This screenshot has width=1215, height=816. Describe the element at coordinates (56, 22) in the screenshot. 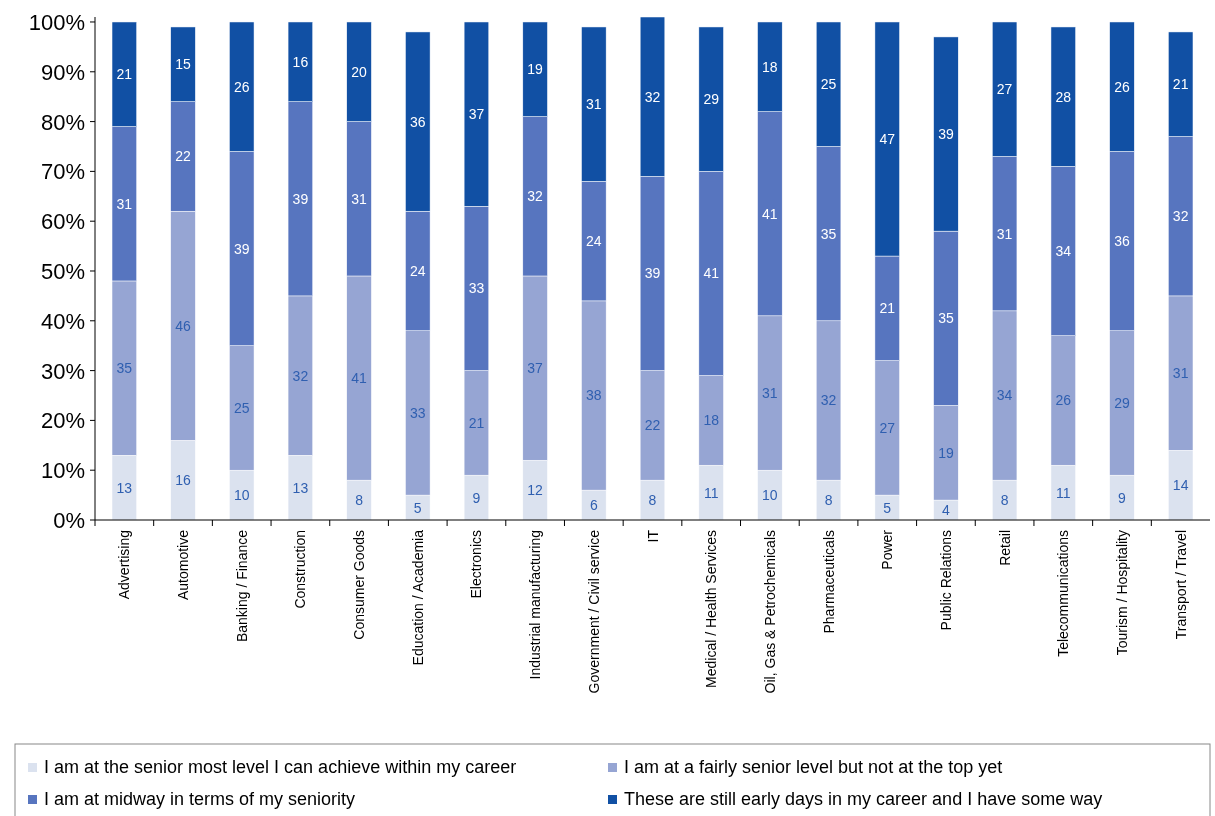

I see `y-tick-label: 100%` at that location.